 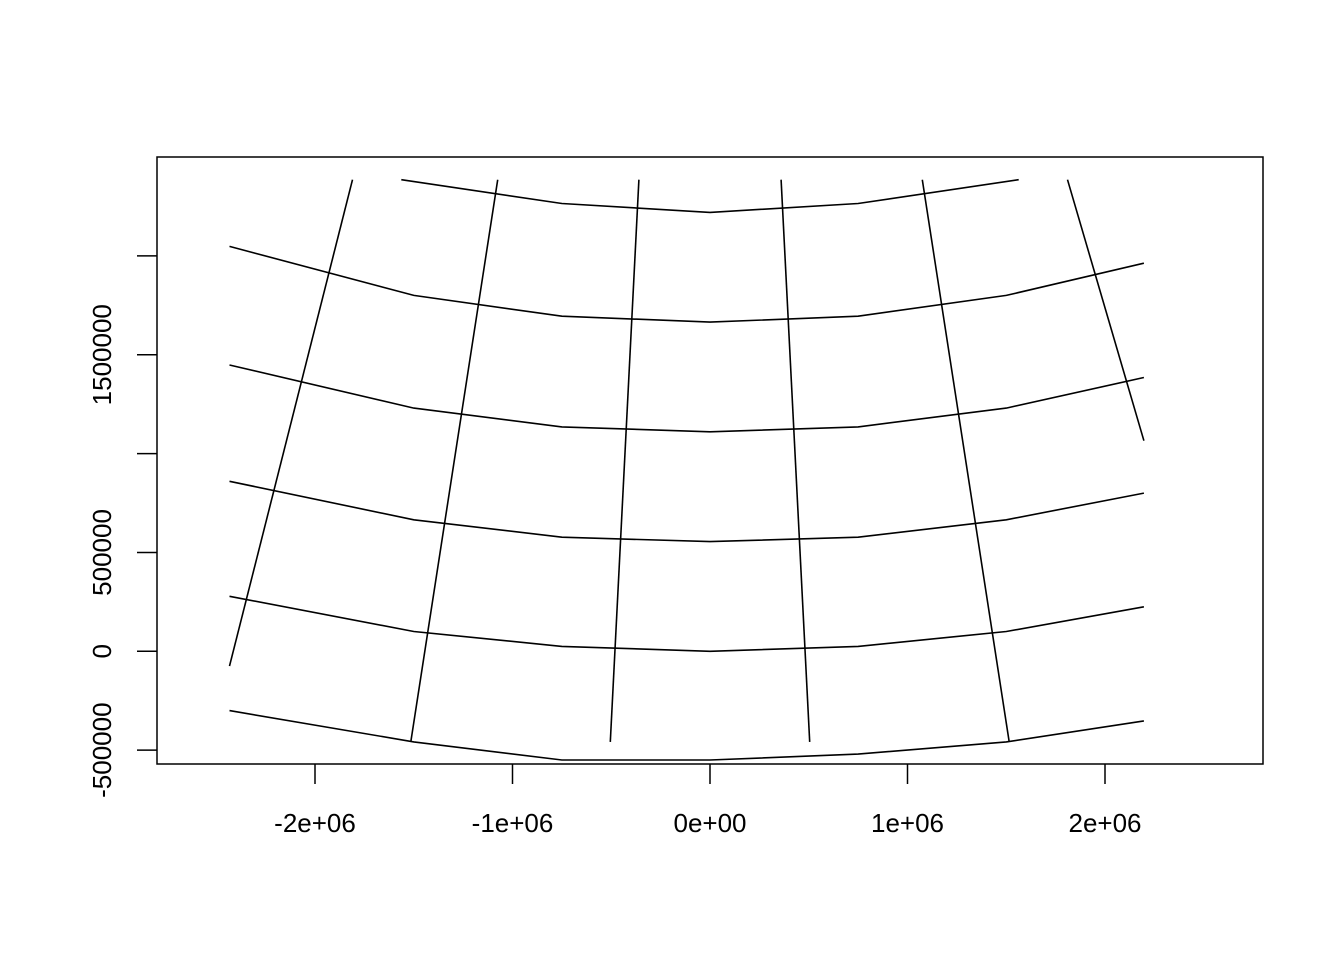 I want to click on x-tick-label: 1e+06, so click(x=907, y=823).